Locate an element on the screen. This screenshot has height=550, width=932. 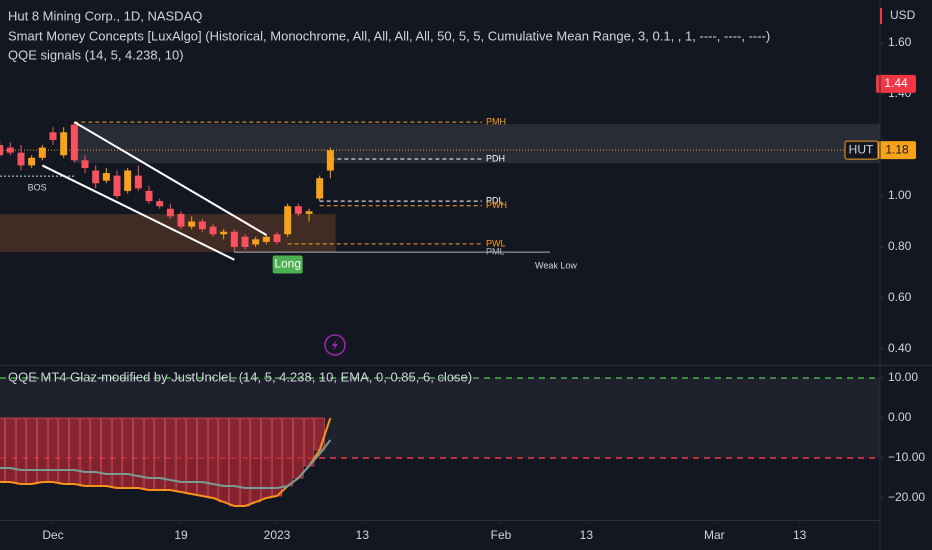
x-tick-label: Mar is located at coordinates (714, 535).